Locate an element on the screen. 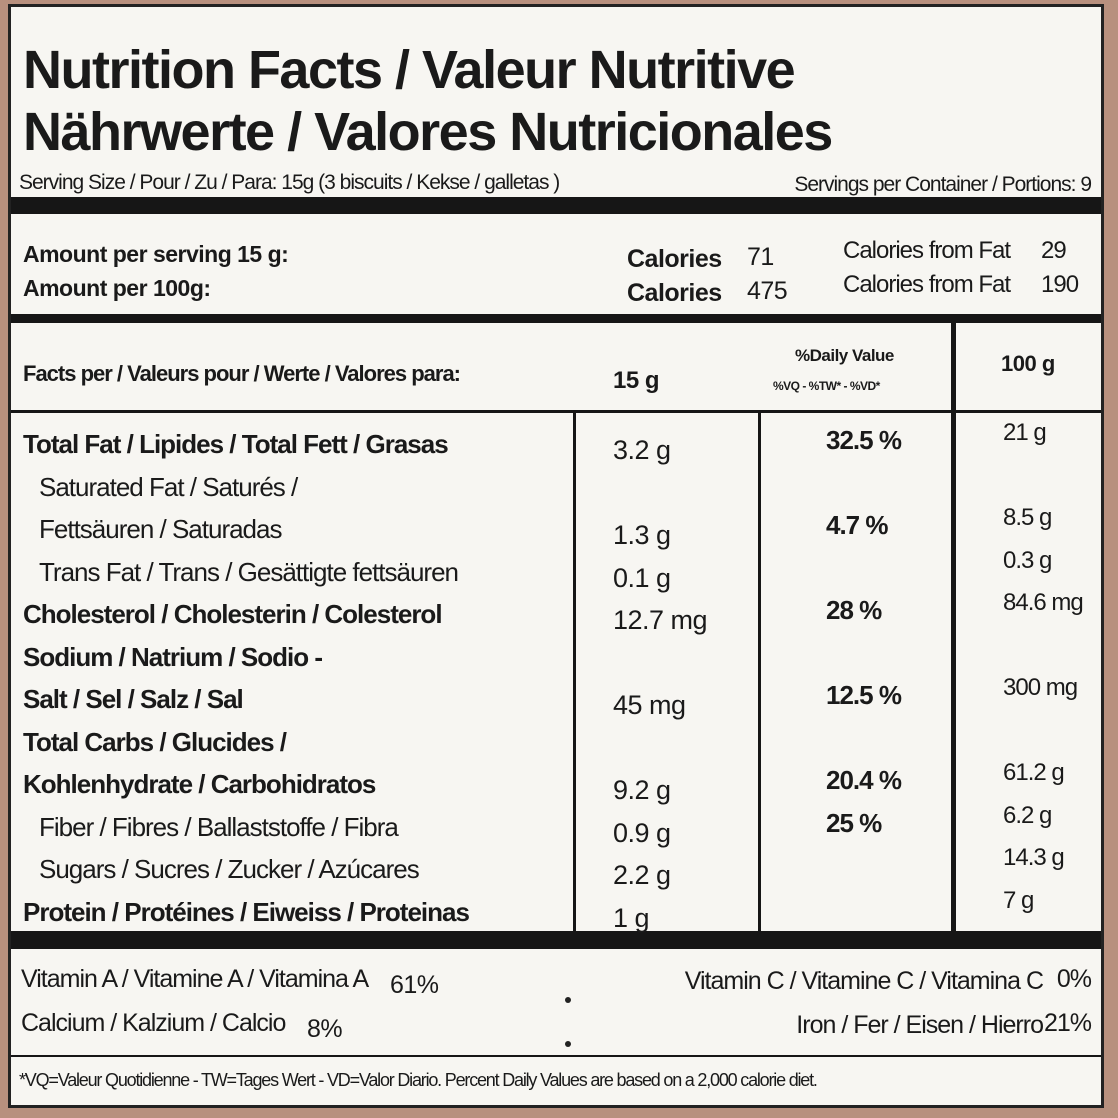 The width and height of the screenshot is (1118, 1118). nutrient-name: Salt / Sel / Salz / Sal is located at coordinates (133, 699).